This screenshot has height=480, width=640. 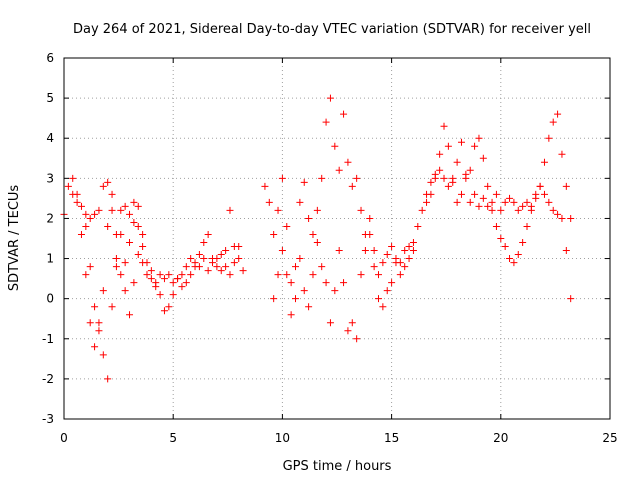 I want to click on series-trace-e, so click(x=343, y=278).